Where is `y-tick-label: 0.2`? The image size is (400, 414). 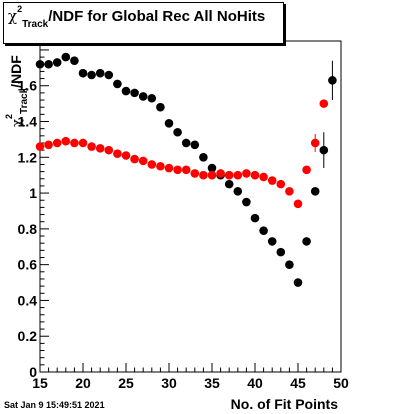
y-tick-label: 0.2 is located at coordinates (28, 336).